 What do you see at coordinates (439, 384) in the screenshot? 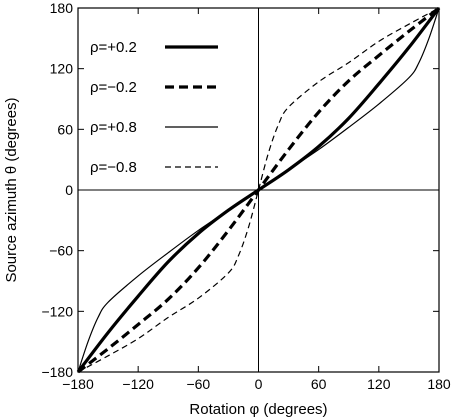
I see `x-tick-label: 180` at bounding box center [439, 384].